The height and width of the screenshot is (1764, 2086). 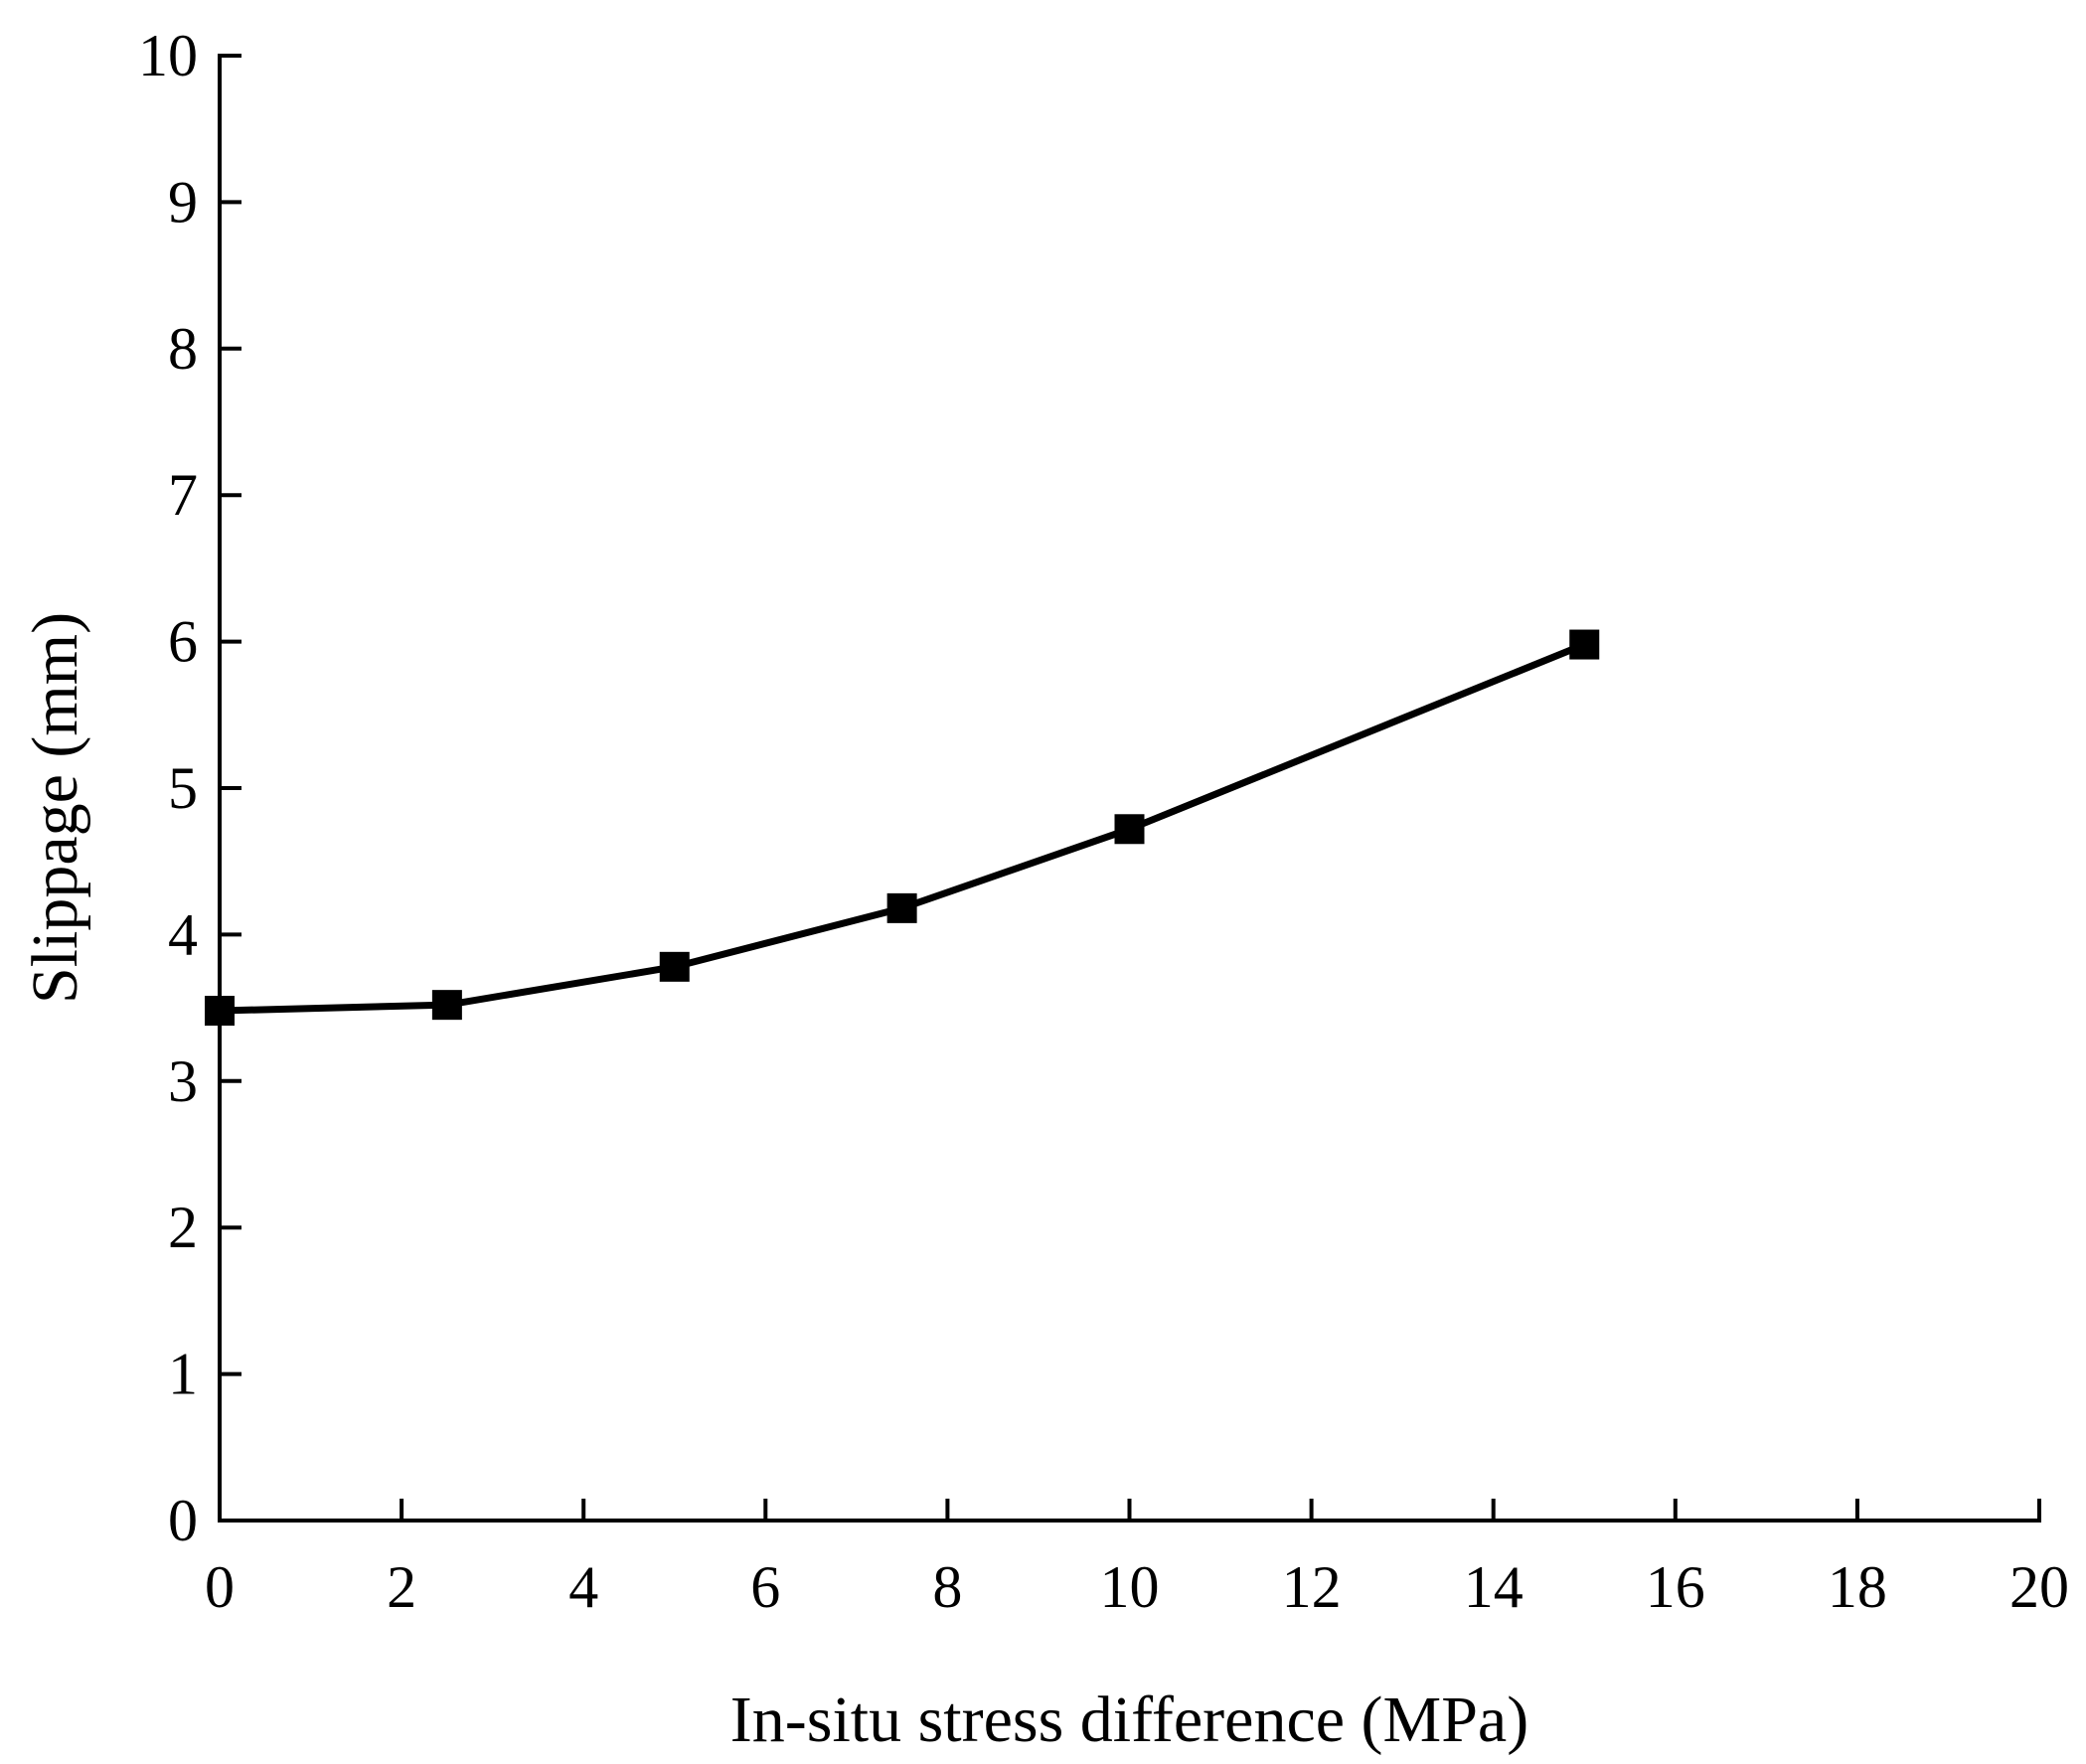 I want to click on y-tick-label: 10, so click(x=168, y=55).